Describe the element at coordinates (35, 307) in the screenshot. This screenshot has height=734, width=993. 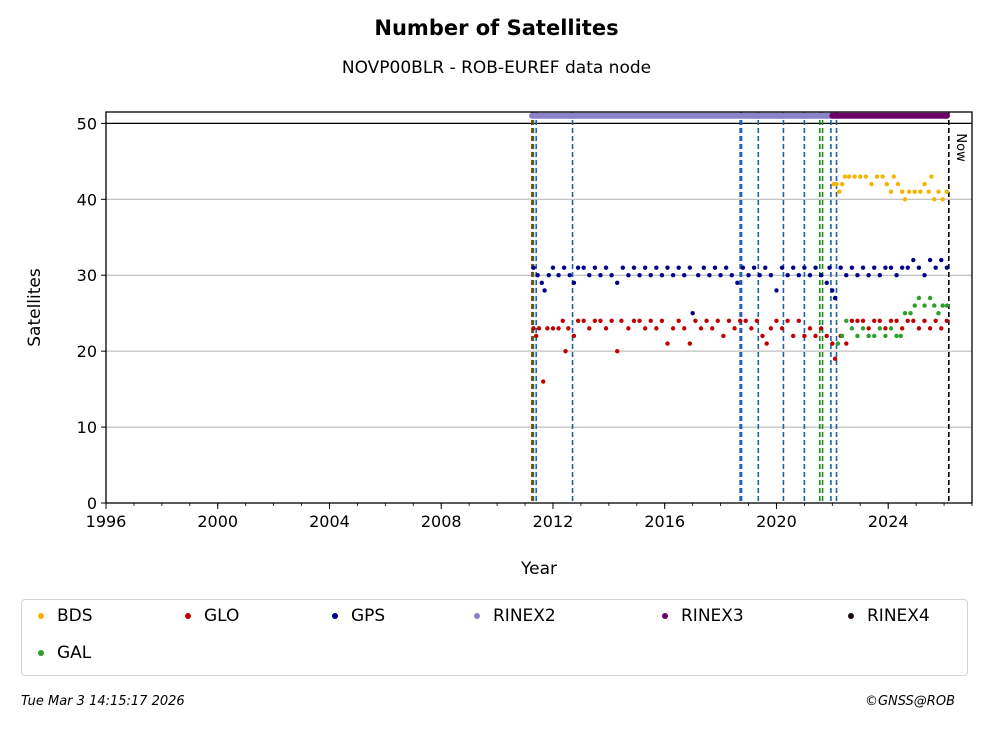
I see `y-axis-label: Satellites` at that location.